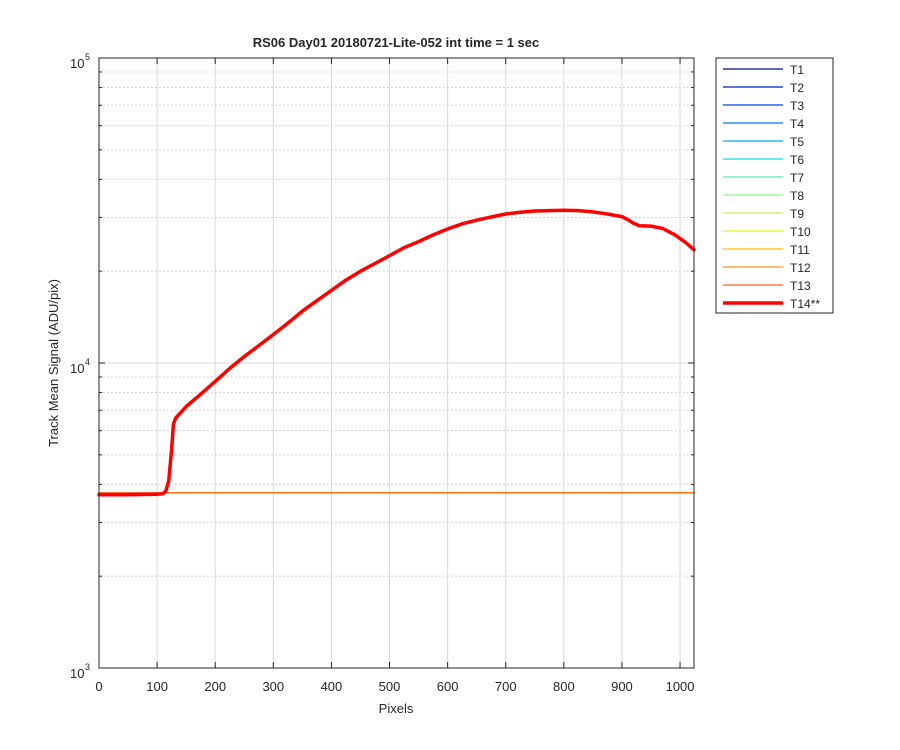  What do you see at coordinates (797, 142) in the screenshot?
I see `legend-label: T5` at bounding box center [797, 142].